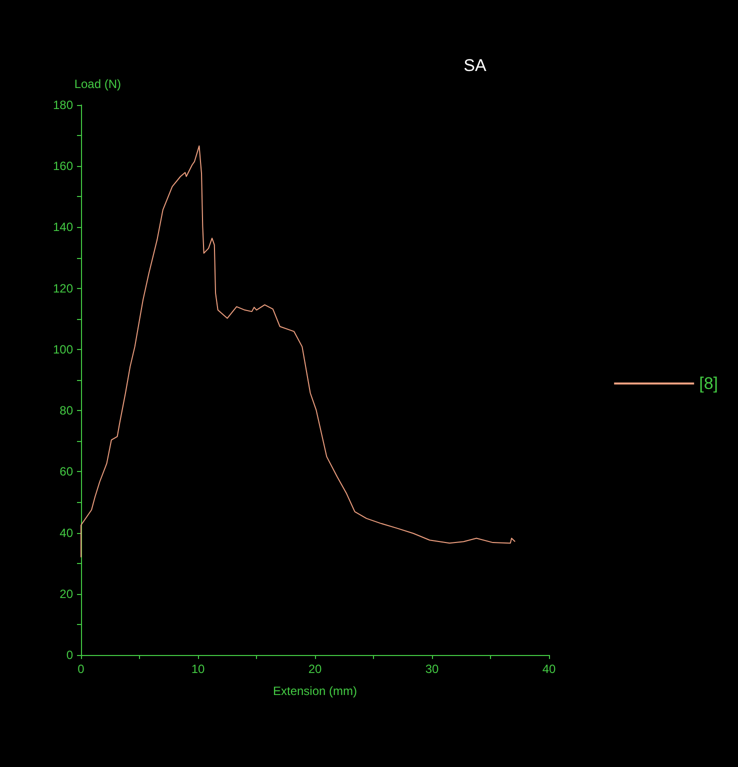  What do you see at coordinates (63, 349) in the screenshot?
I see `y-tick-label: 100` at bounding box center [63, 349].